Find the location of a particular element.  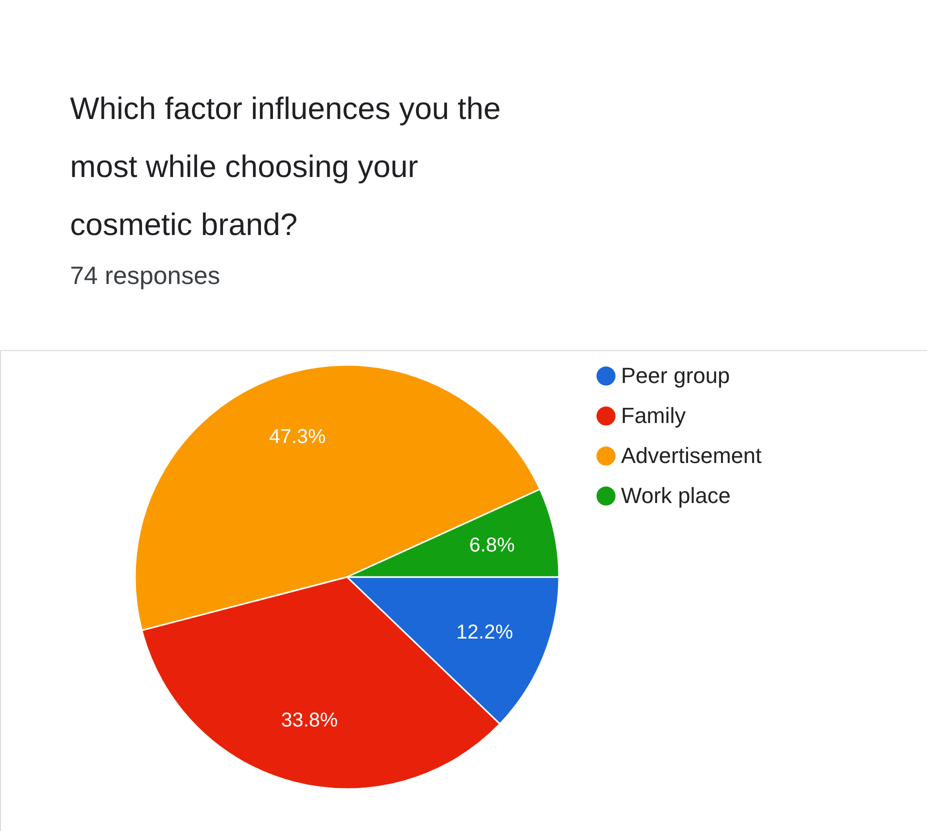

legend-label: Advertisement is located at coordinates (691, 455).